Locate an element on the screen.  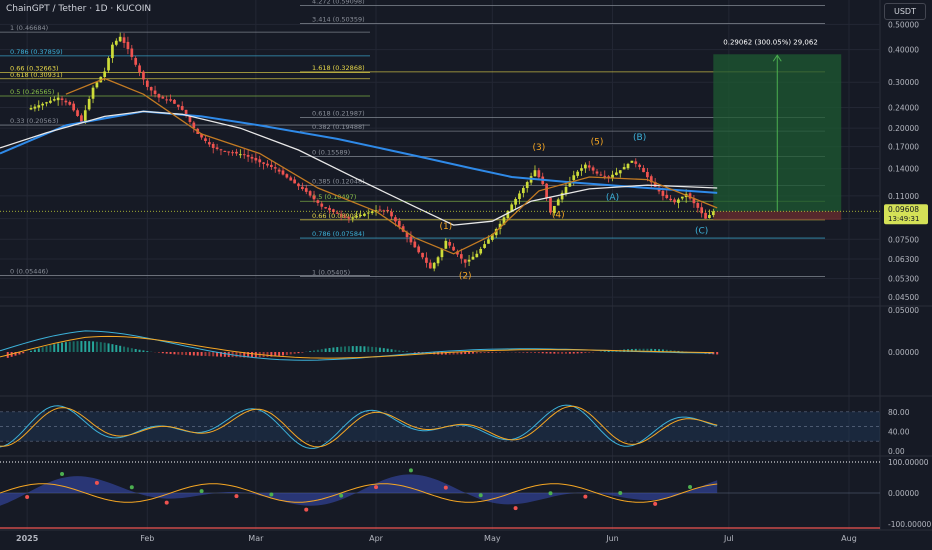
x-tick-label: Mar is located at coordinates (256, 538).